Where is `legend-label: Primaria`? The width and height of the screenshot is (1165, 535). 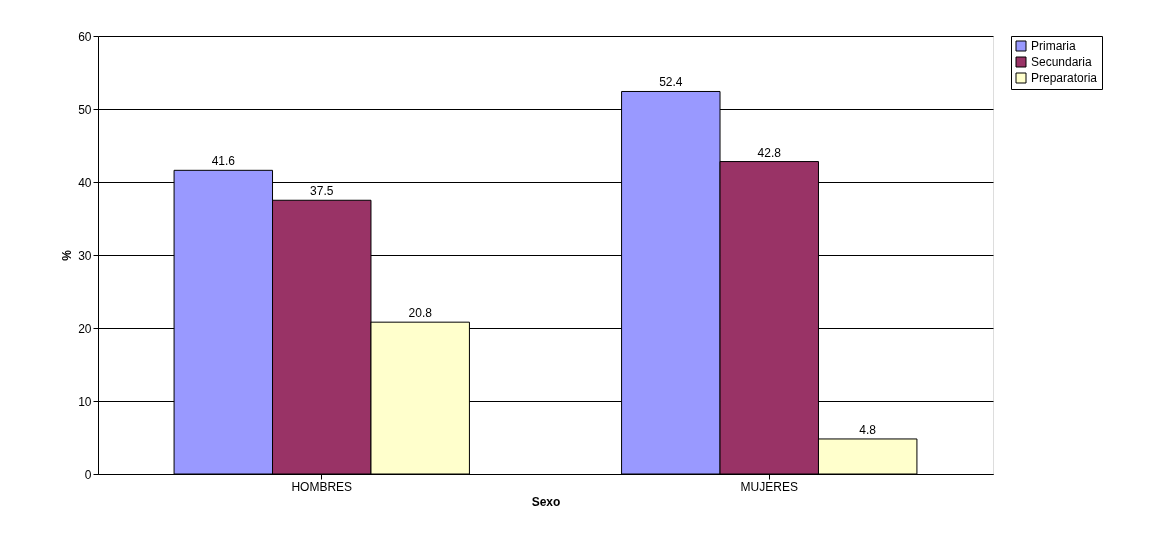
legend-label: Primaria is located at coordinates (1053, 46).